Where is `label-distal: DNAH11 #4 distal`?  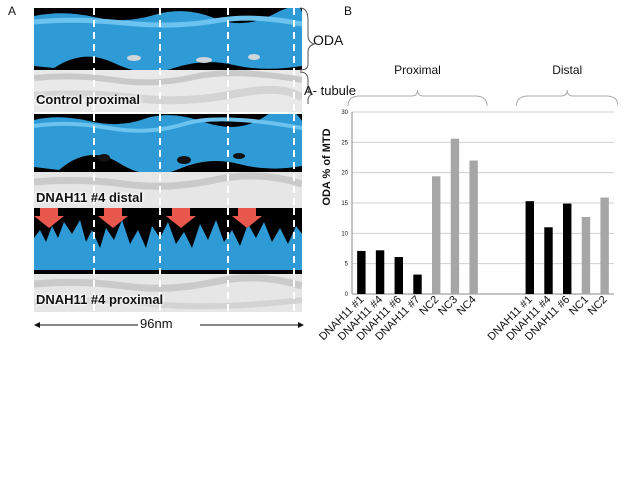
label-distal: DNAH11 #4 distal is located at coordinates (89, 197).